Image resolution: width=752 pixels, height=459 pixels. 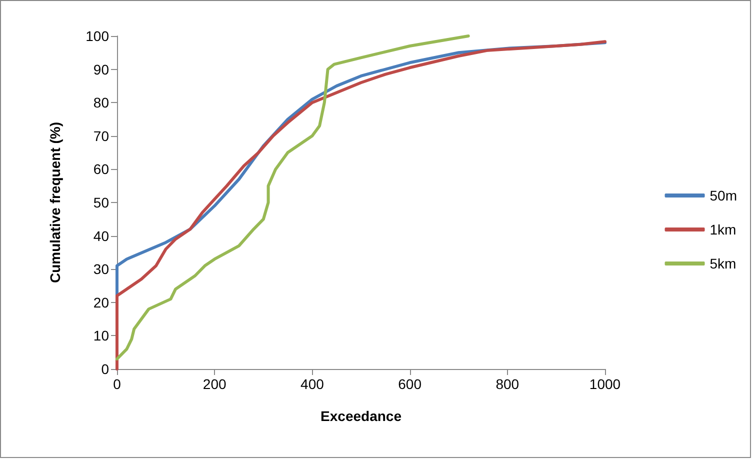 What do you see at coordinates (101, 169) in the screenshot?
I see `y-tick-label: 60` at bounding box center [101, 169].